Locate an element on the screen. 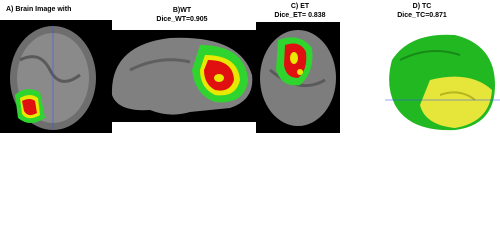 Image resolution: width=500 pixels, height=240 pixels. caption: C) ET is located at coordinates (300, 6).